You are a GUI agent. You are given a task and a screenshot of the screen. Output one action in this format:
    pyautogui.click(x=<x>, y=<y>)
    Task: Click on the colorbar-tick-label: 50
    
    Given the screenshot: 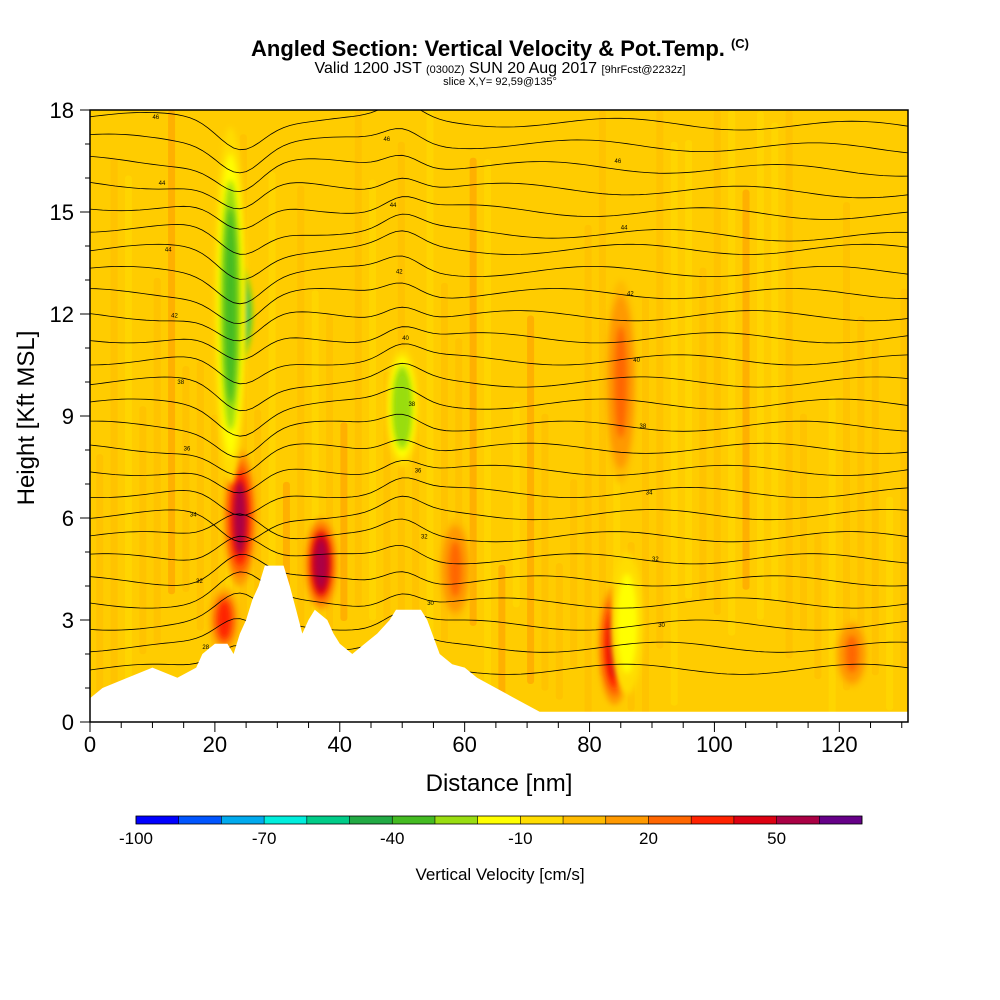 What is the action you would take?
    pyautogui.click(x=776, y=838)
    